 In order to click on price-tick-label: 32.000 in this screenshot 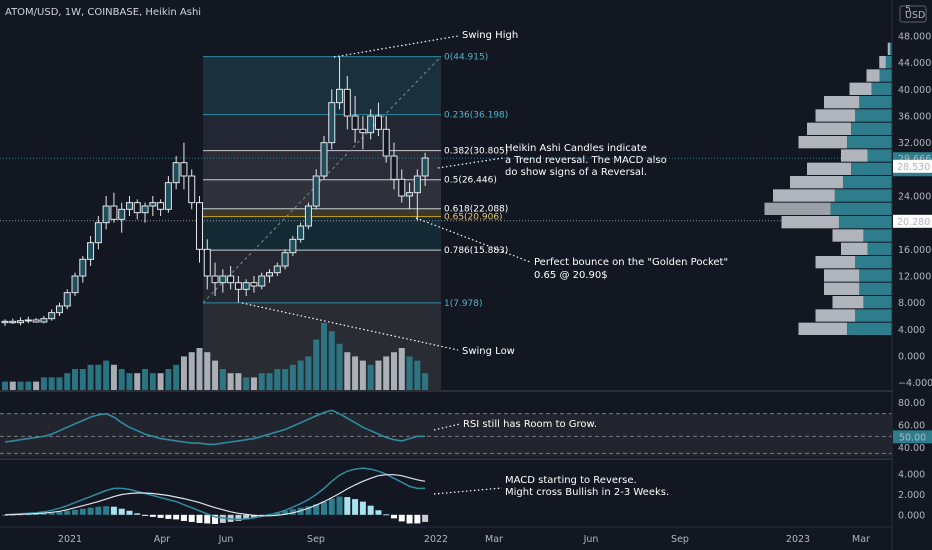, I will do `click(914, 143)`.